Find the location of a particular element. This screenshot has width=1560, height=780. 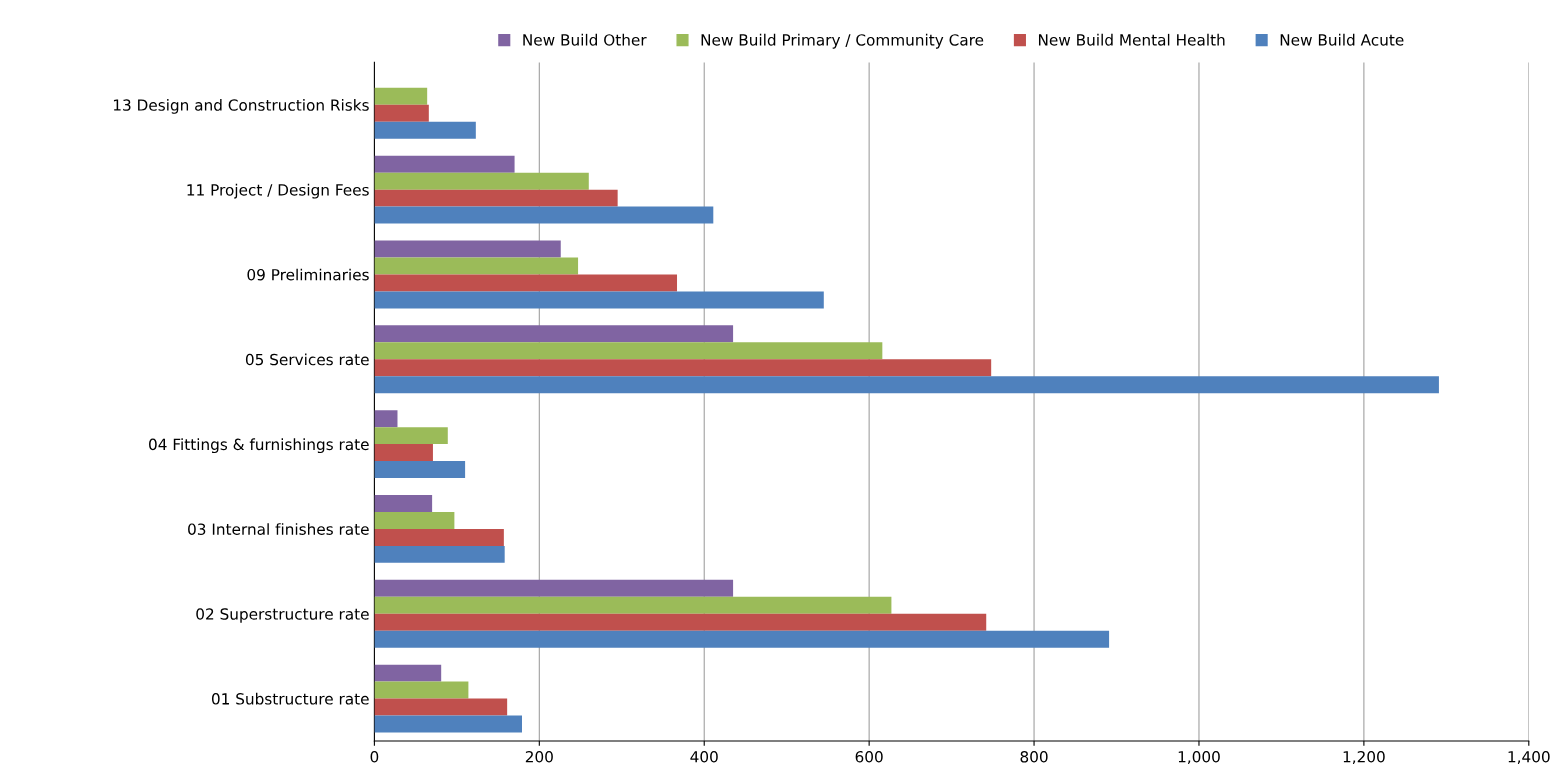

y-tick-label: 02 Superstructure rate is located at coordinates (282, 615).